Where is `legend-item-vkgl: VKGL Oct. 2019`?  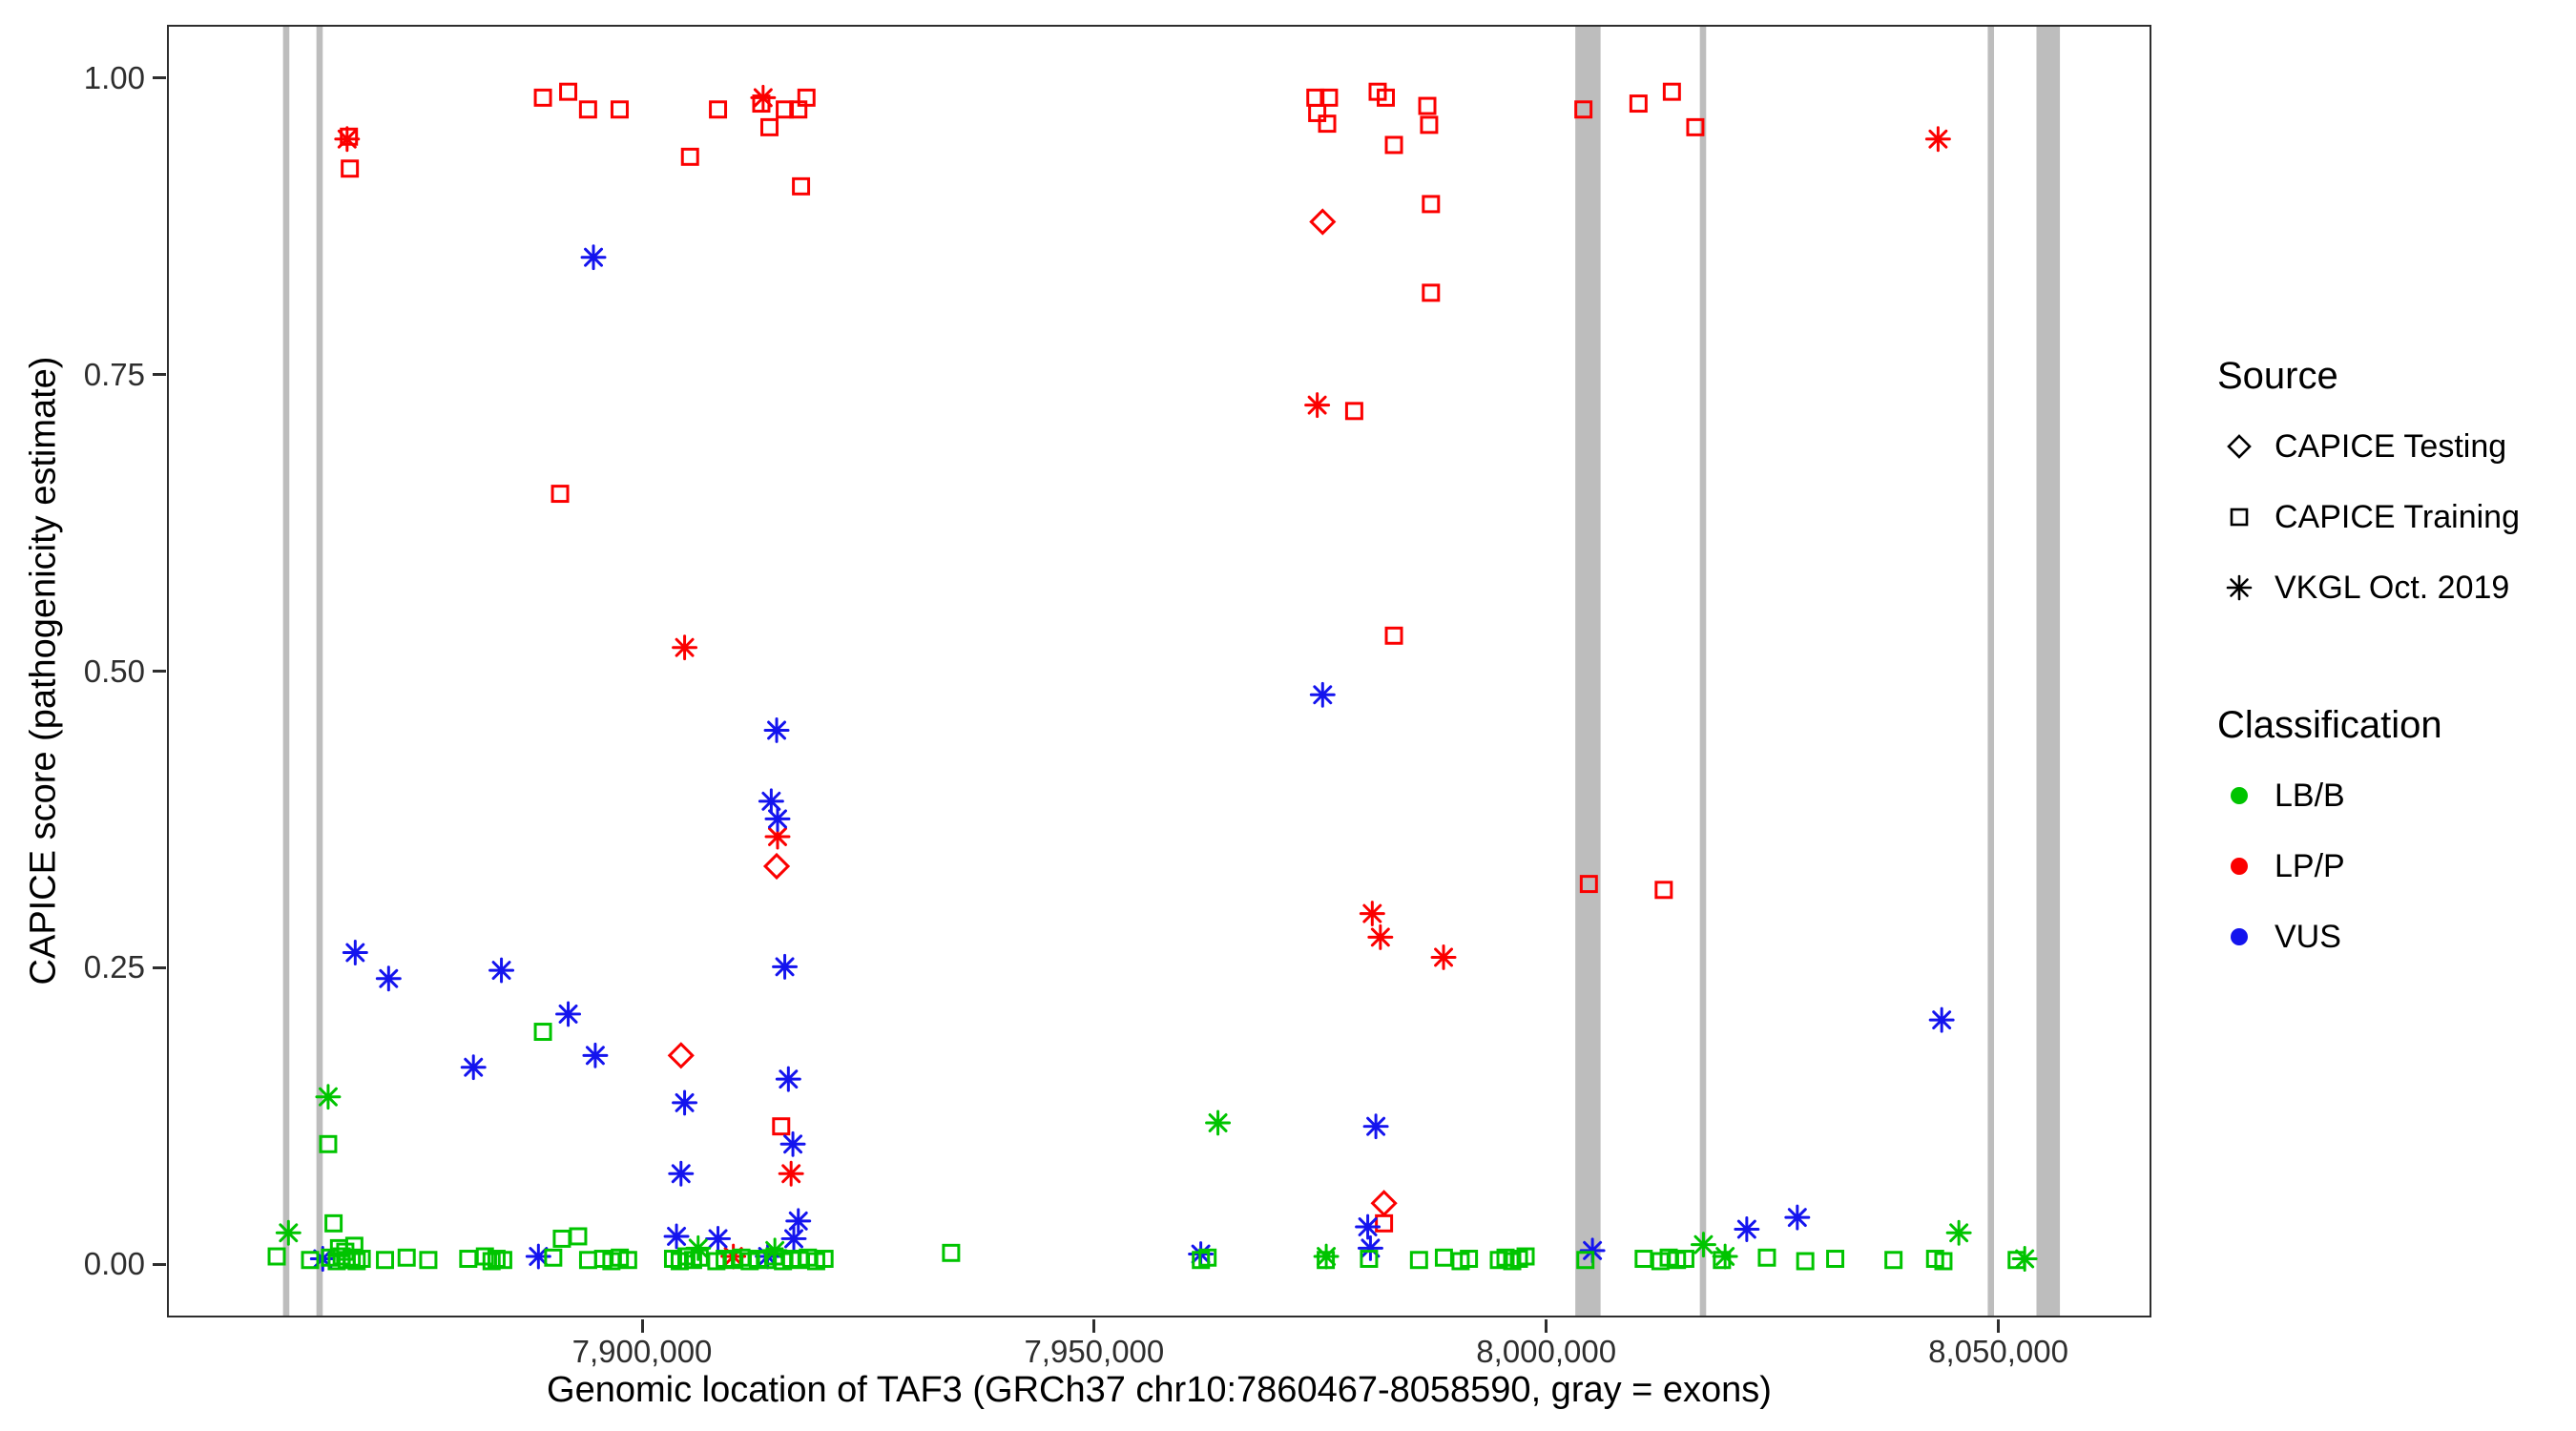
legend-item-vkgl: VKGL Oct. 2019 is located at coordinates (2363, 587).